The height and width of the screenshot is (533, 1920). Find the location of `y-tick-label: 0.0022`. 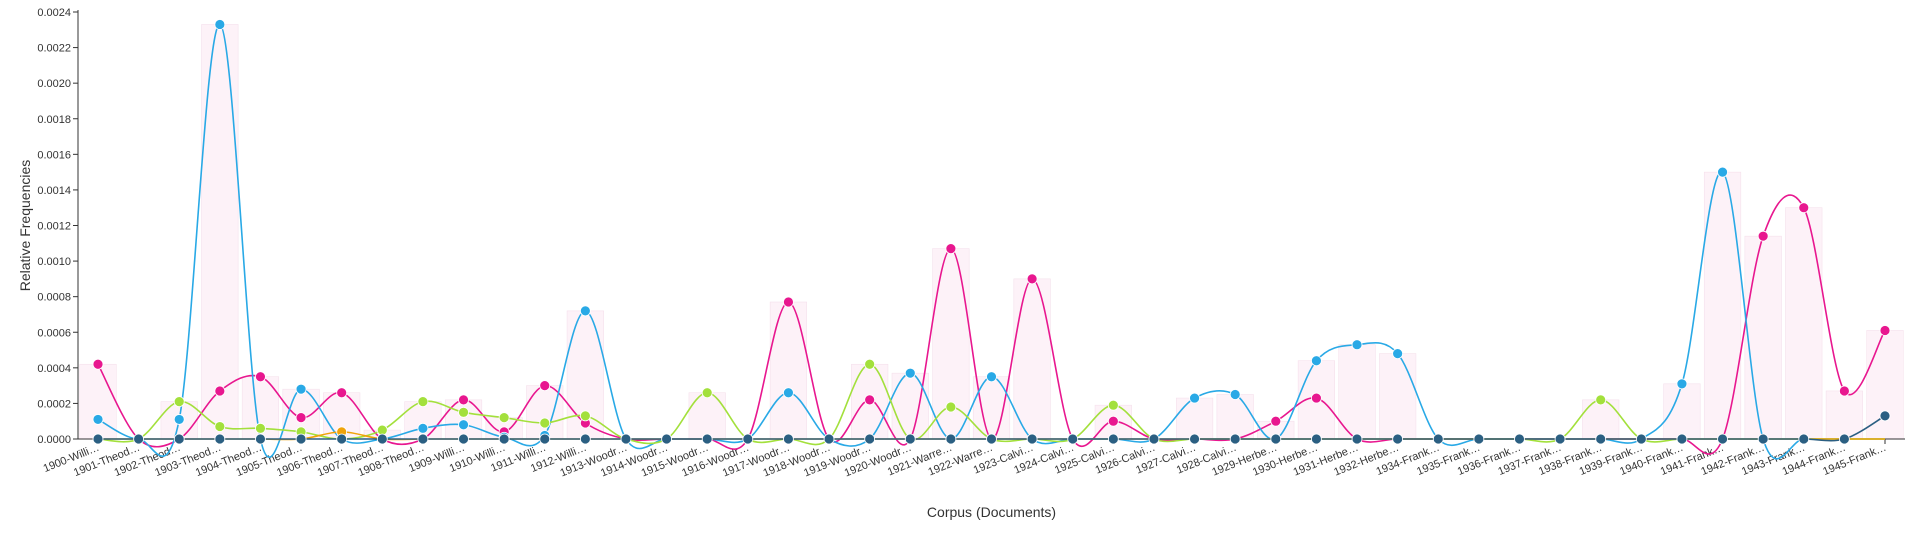

y-tick-label: 0.0022 is located at coordinates (54, 49).